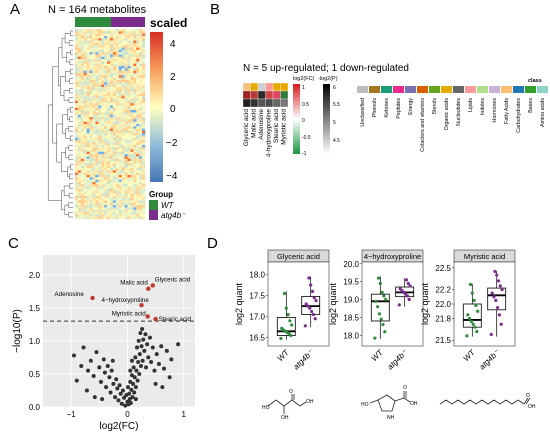  What do you see at coordinates (385, 332) in the screenshot?
I see `boxplot-point` at bounding box center [385, 332].